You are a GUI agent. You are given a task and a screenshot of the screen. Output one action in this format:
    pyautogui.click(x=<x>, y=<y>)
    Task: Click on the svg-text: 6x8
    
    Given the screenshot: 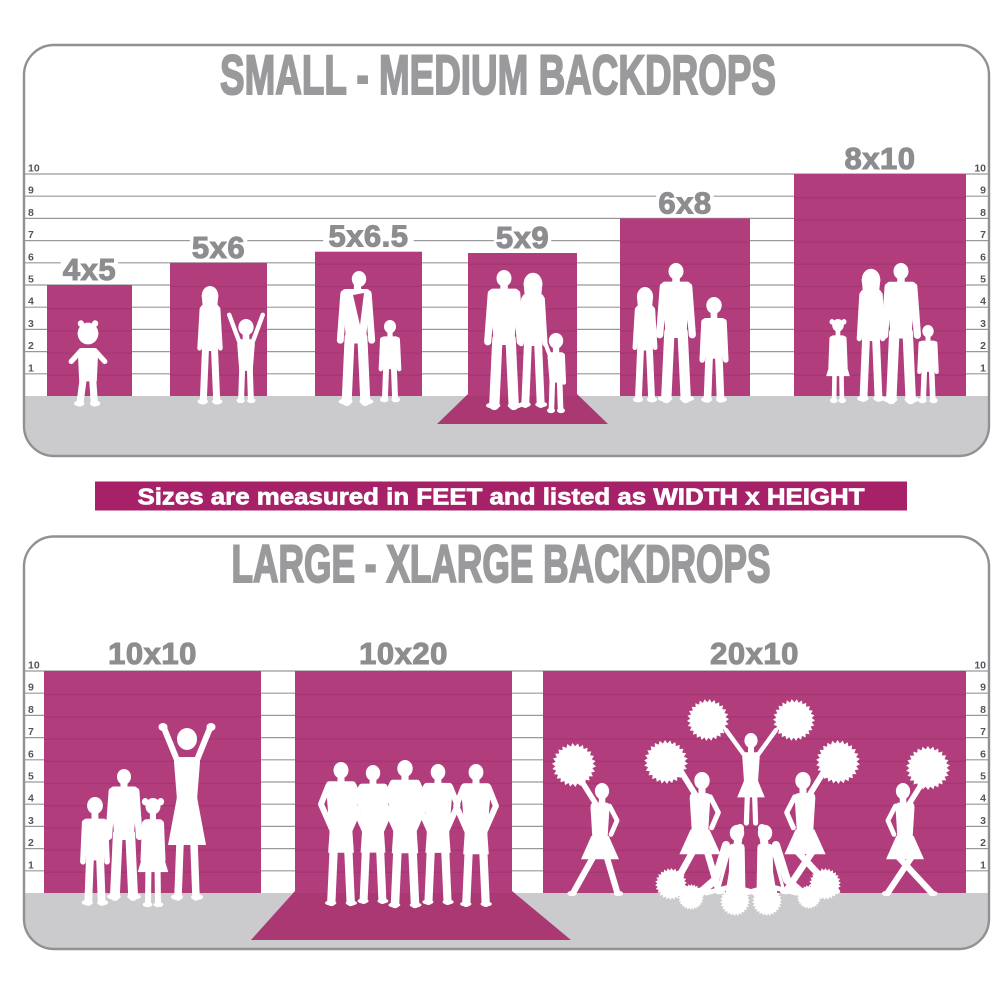 What is the action you would take?
    pyautogui.click(x=684, y=202)
    